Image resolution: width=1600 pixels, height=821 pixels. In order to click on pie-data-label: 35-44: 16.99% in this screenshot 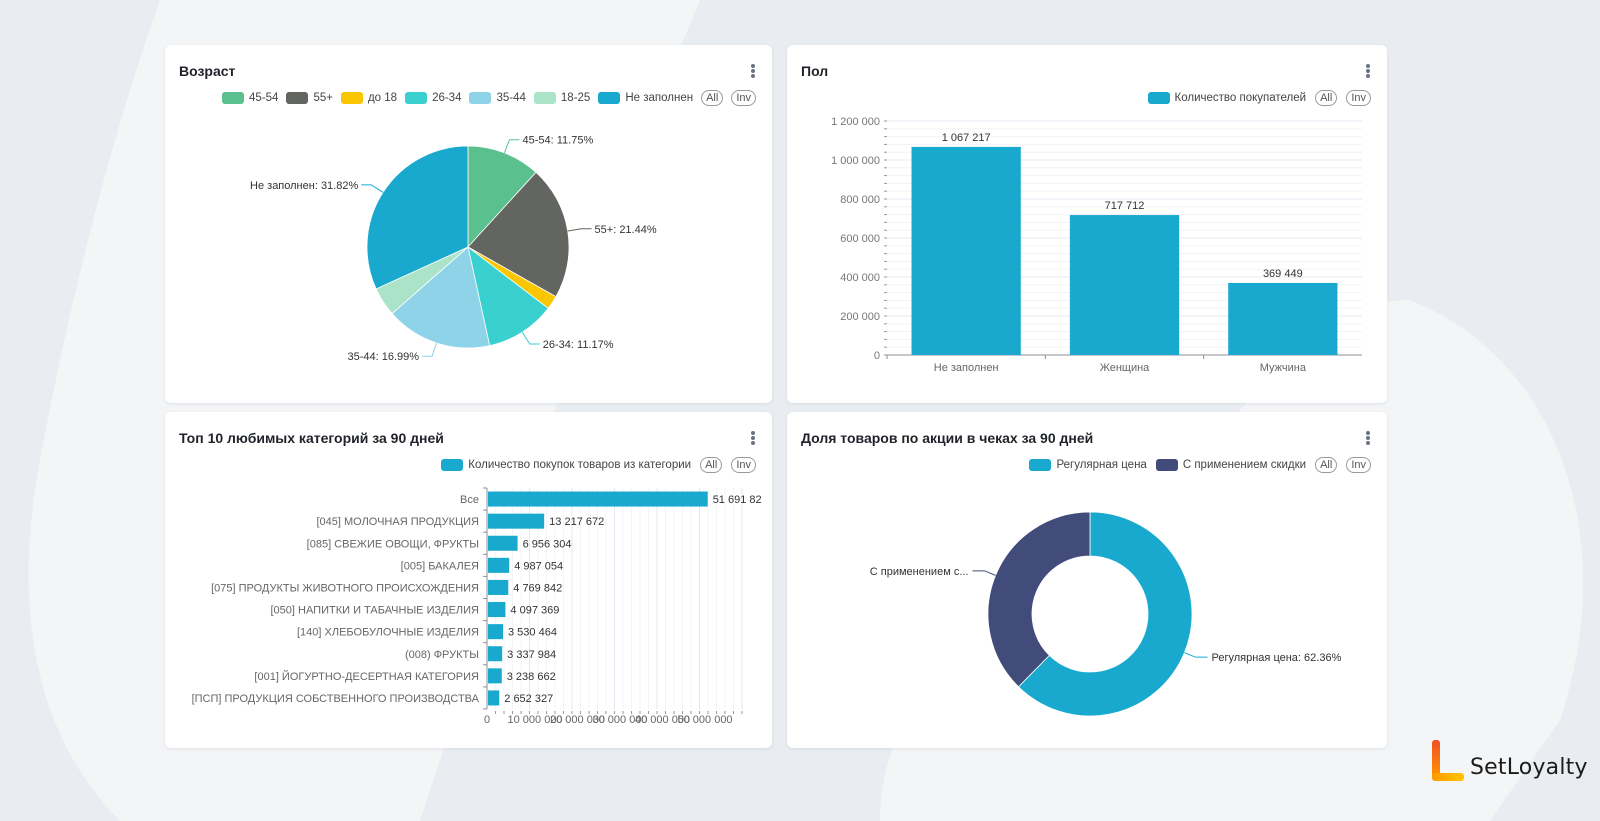, I will do `click(384, 357)`.